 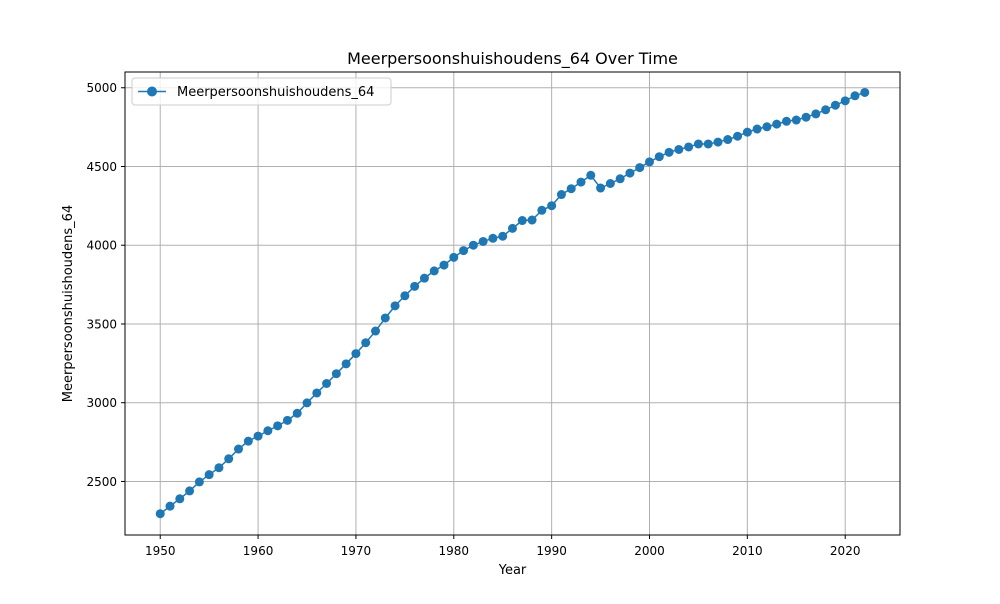 What do you see at coordinates (649, 551) in the screenshot?
I see `x-tick-label: 2000` at bounding box center [649, 551].